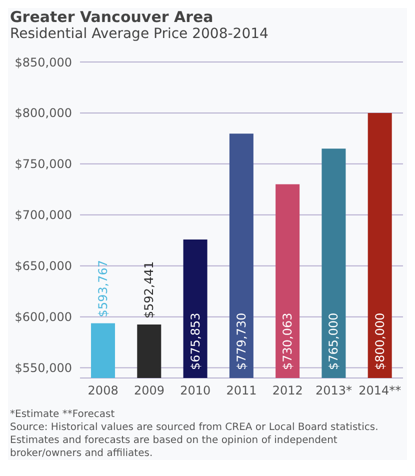  Describe the element at coordinates (43, 164) in the screenshot. I see `y-tick-label: $750,000` at that location.